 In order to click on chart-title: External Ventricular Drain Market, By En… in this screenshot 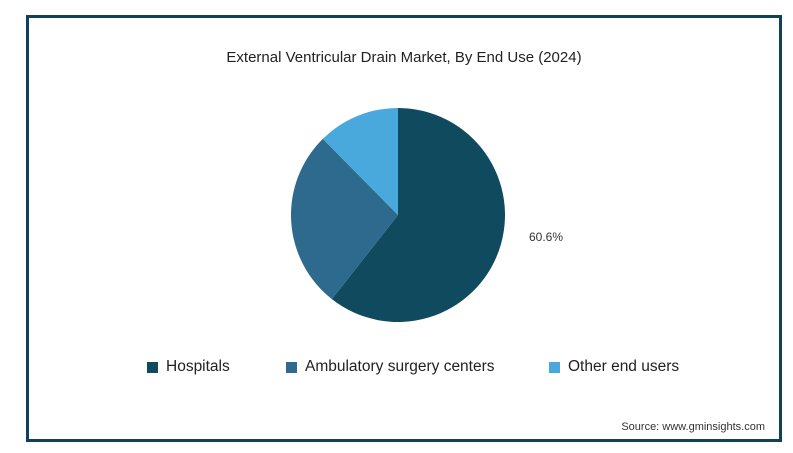, I will do `click(404, 57)`.